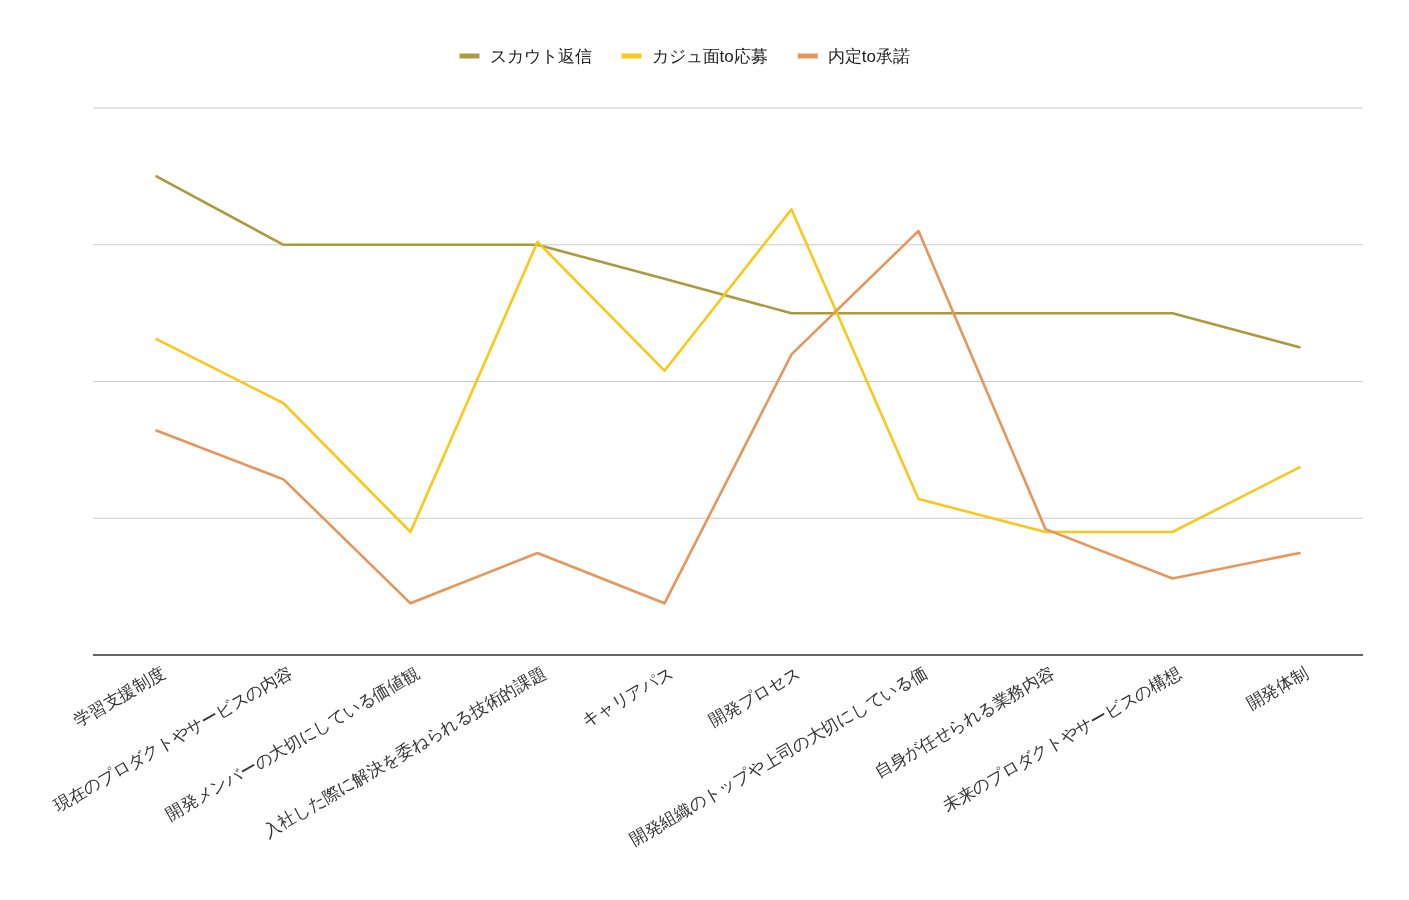  What do you see at coordinates (709, 56) in the screenshot?
I see `legend-label: カジュ面to応募` at bounding box center [709, 56].